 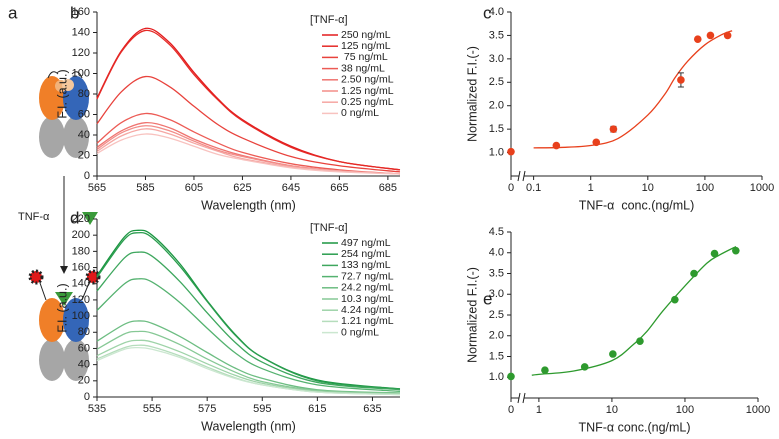 I want to click on tnf-triangle, so click(x=90, y=218).